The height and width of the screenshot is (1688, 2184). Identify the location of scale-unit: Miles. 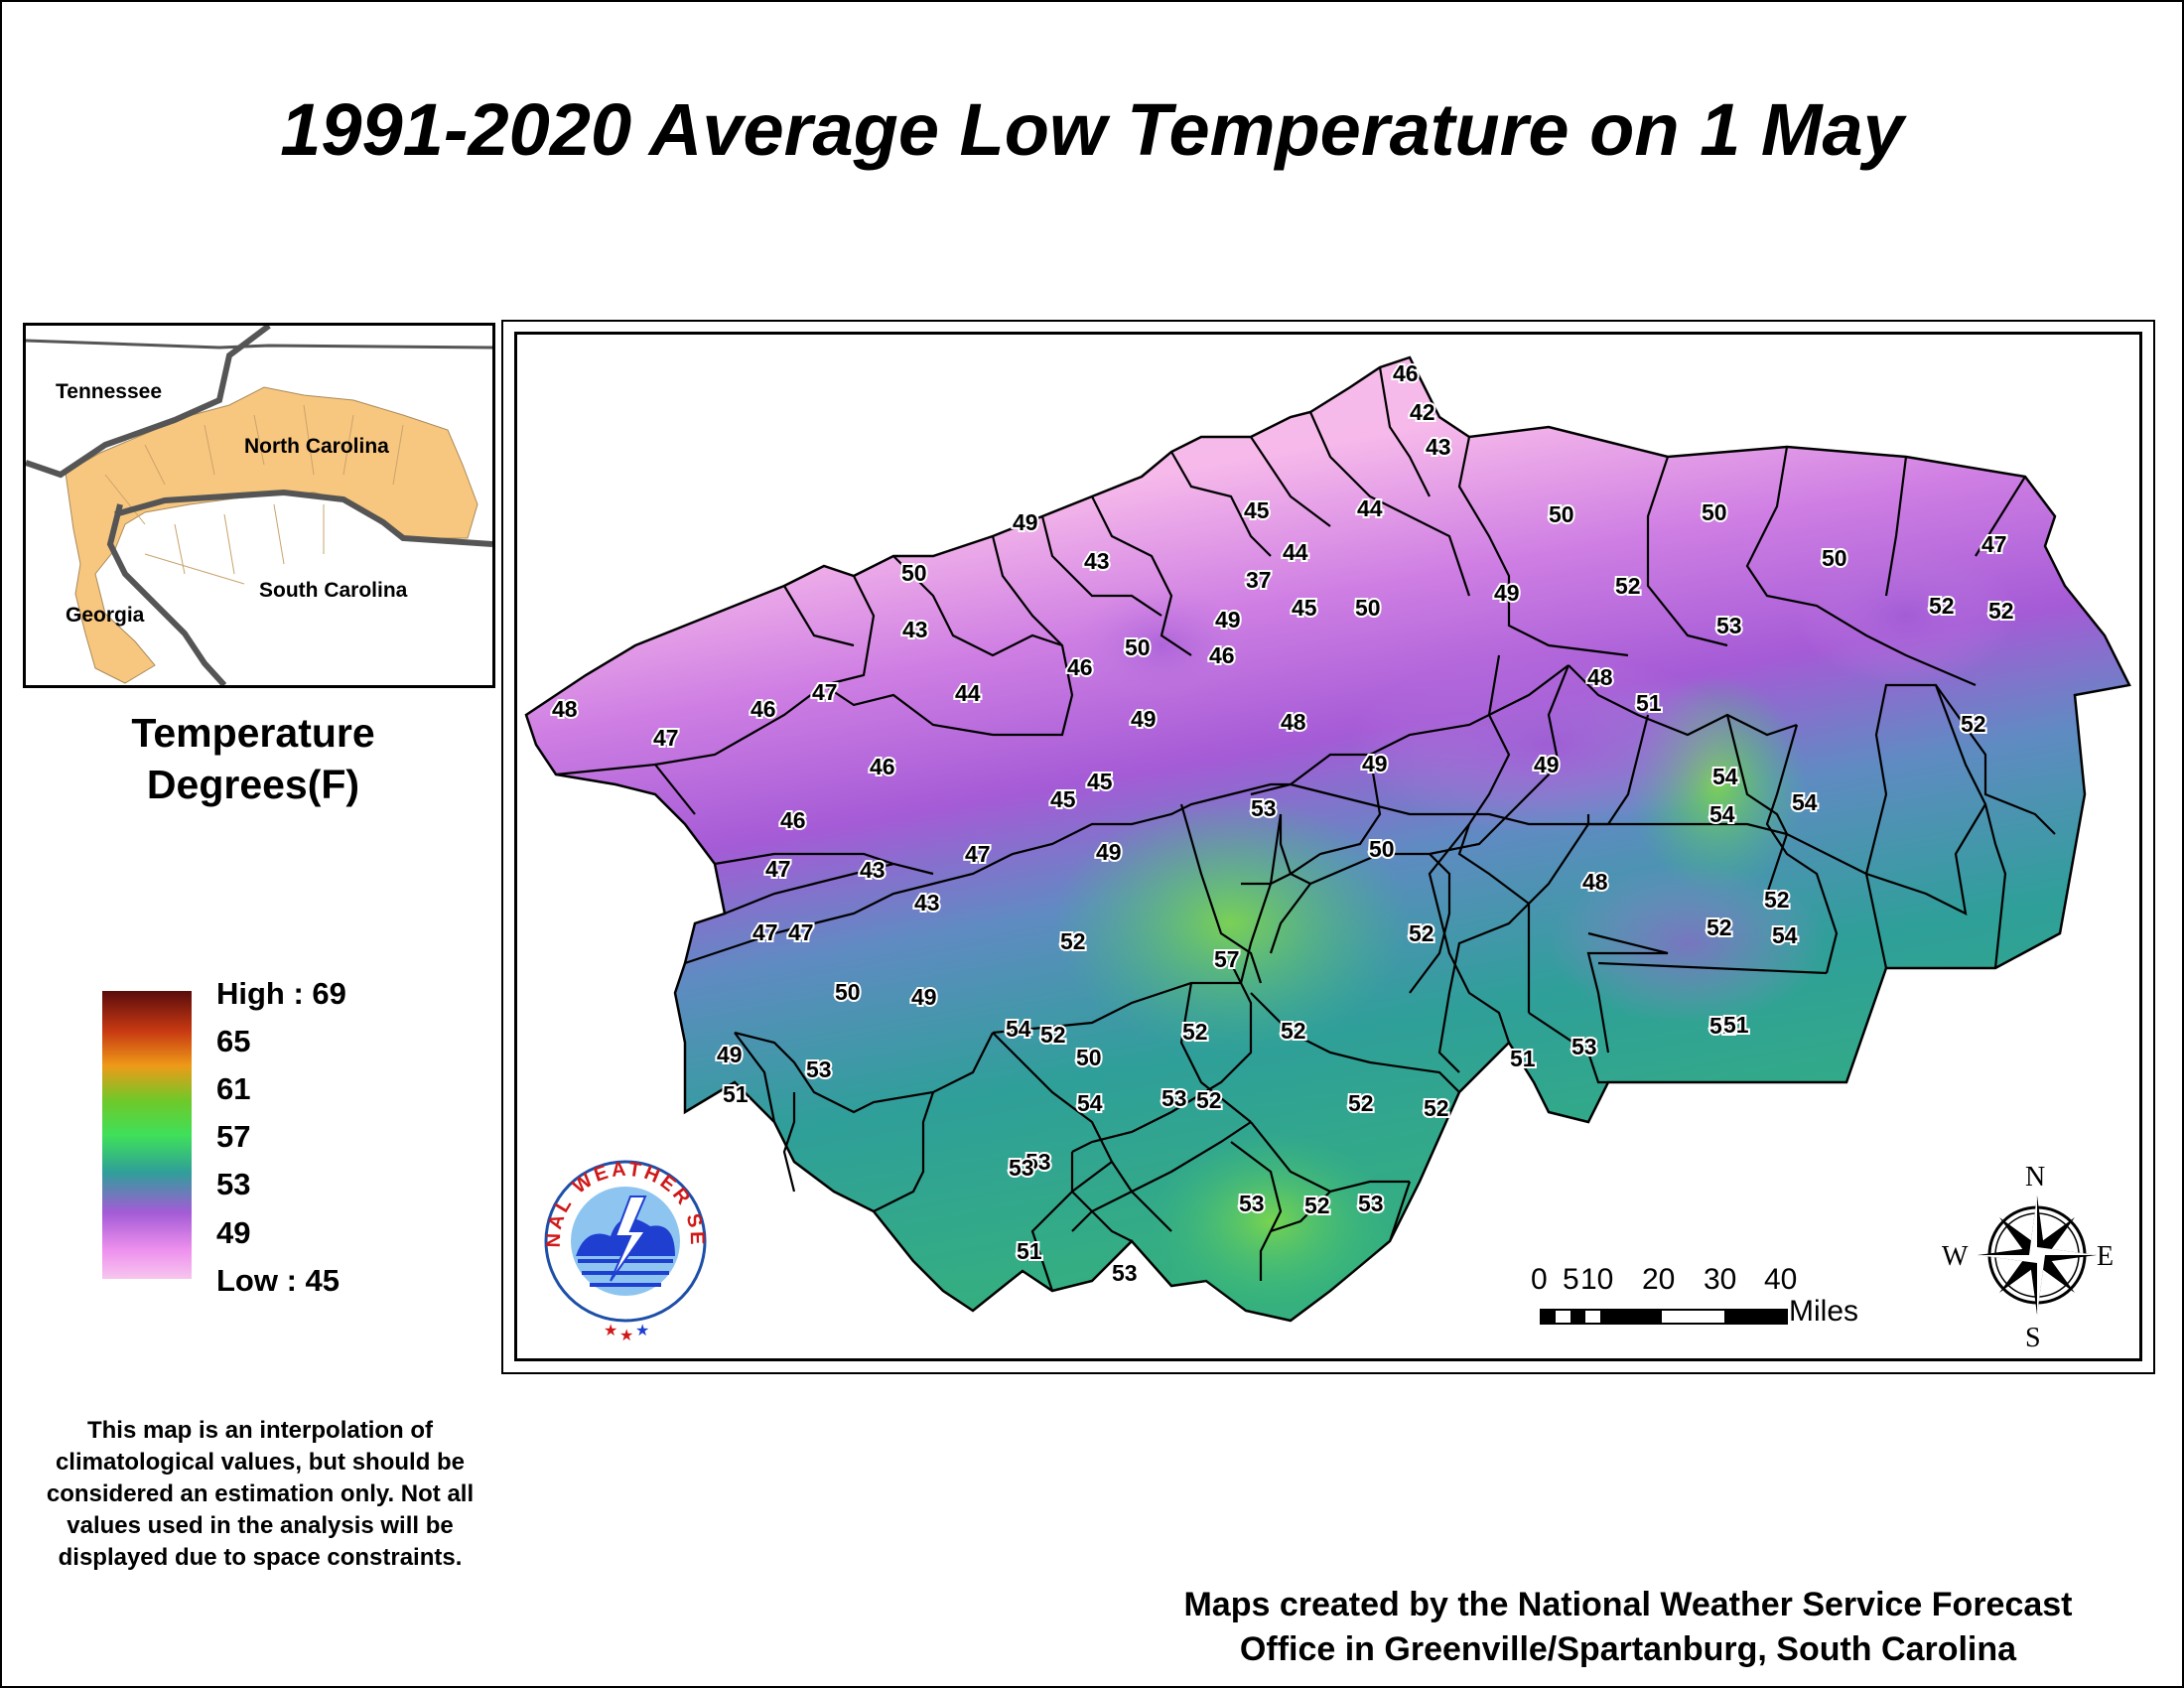
(1824, 1311).